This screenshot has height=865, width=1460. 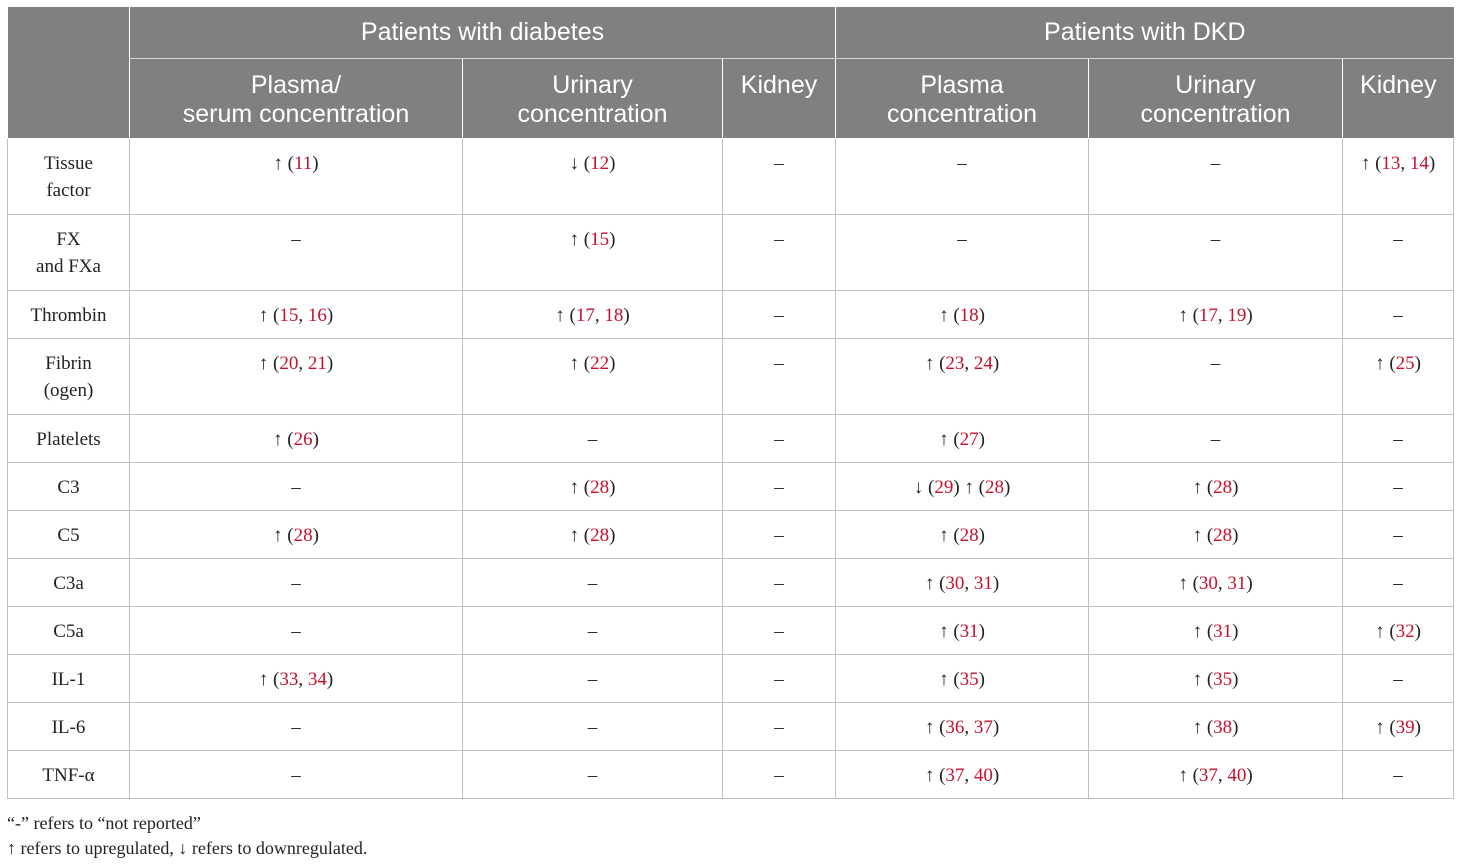 I want to click on reference-link: 16, so click(x=317, y=315).